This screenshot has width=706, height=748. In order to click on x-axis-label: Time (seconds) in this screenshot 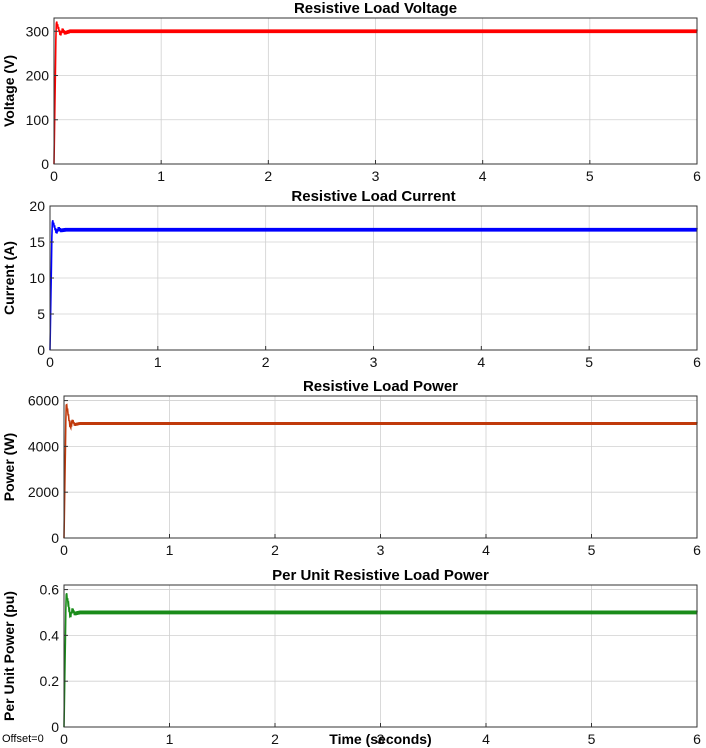, I will do `click(380, 739)`.